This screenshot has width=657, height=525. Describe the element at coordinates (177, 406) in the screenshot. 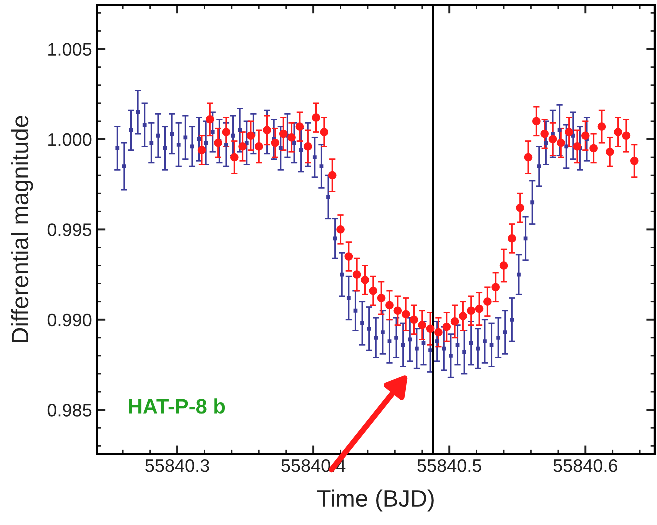

I see `annotation: HAT-P-8 b` at that location.